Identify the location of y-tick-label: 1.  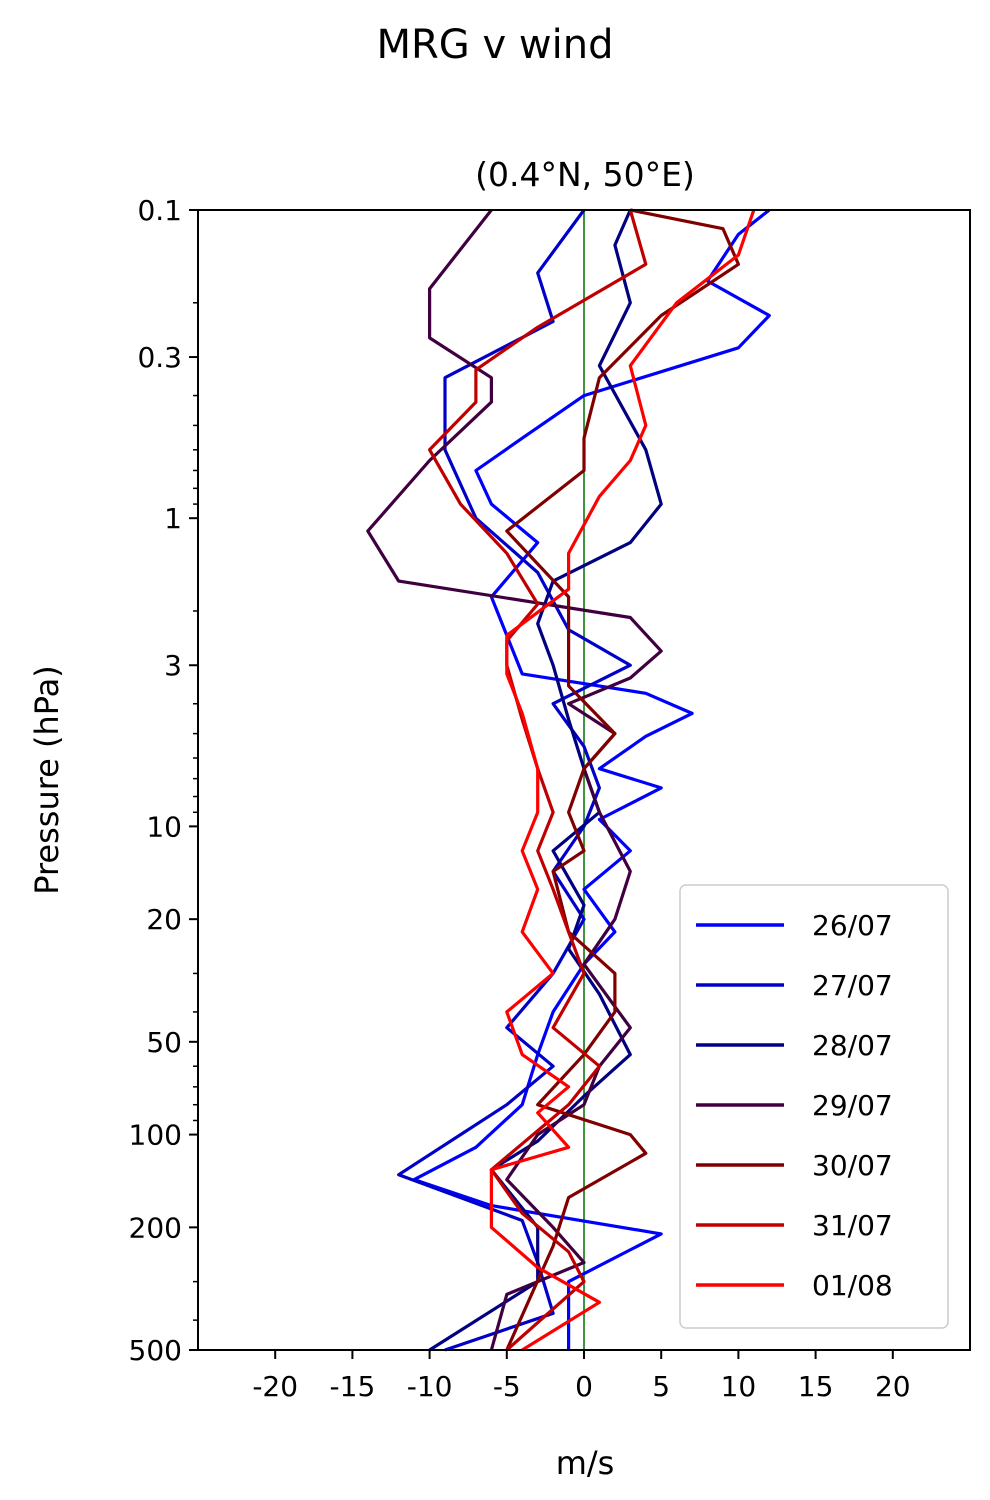
(173, 518).